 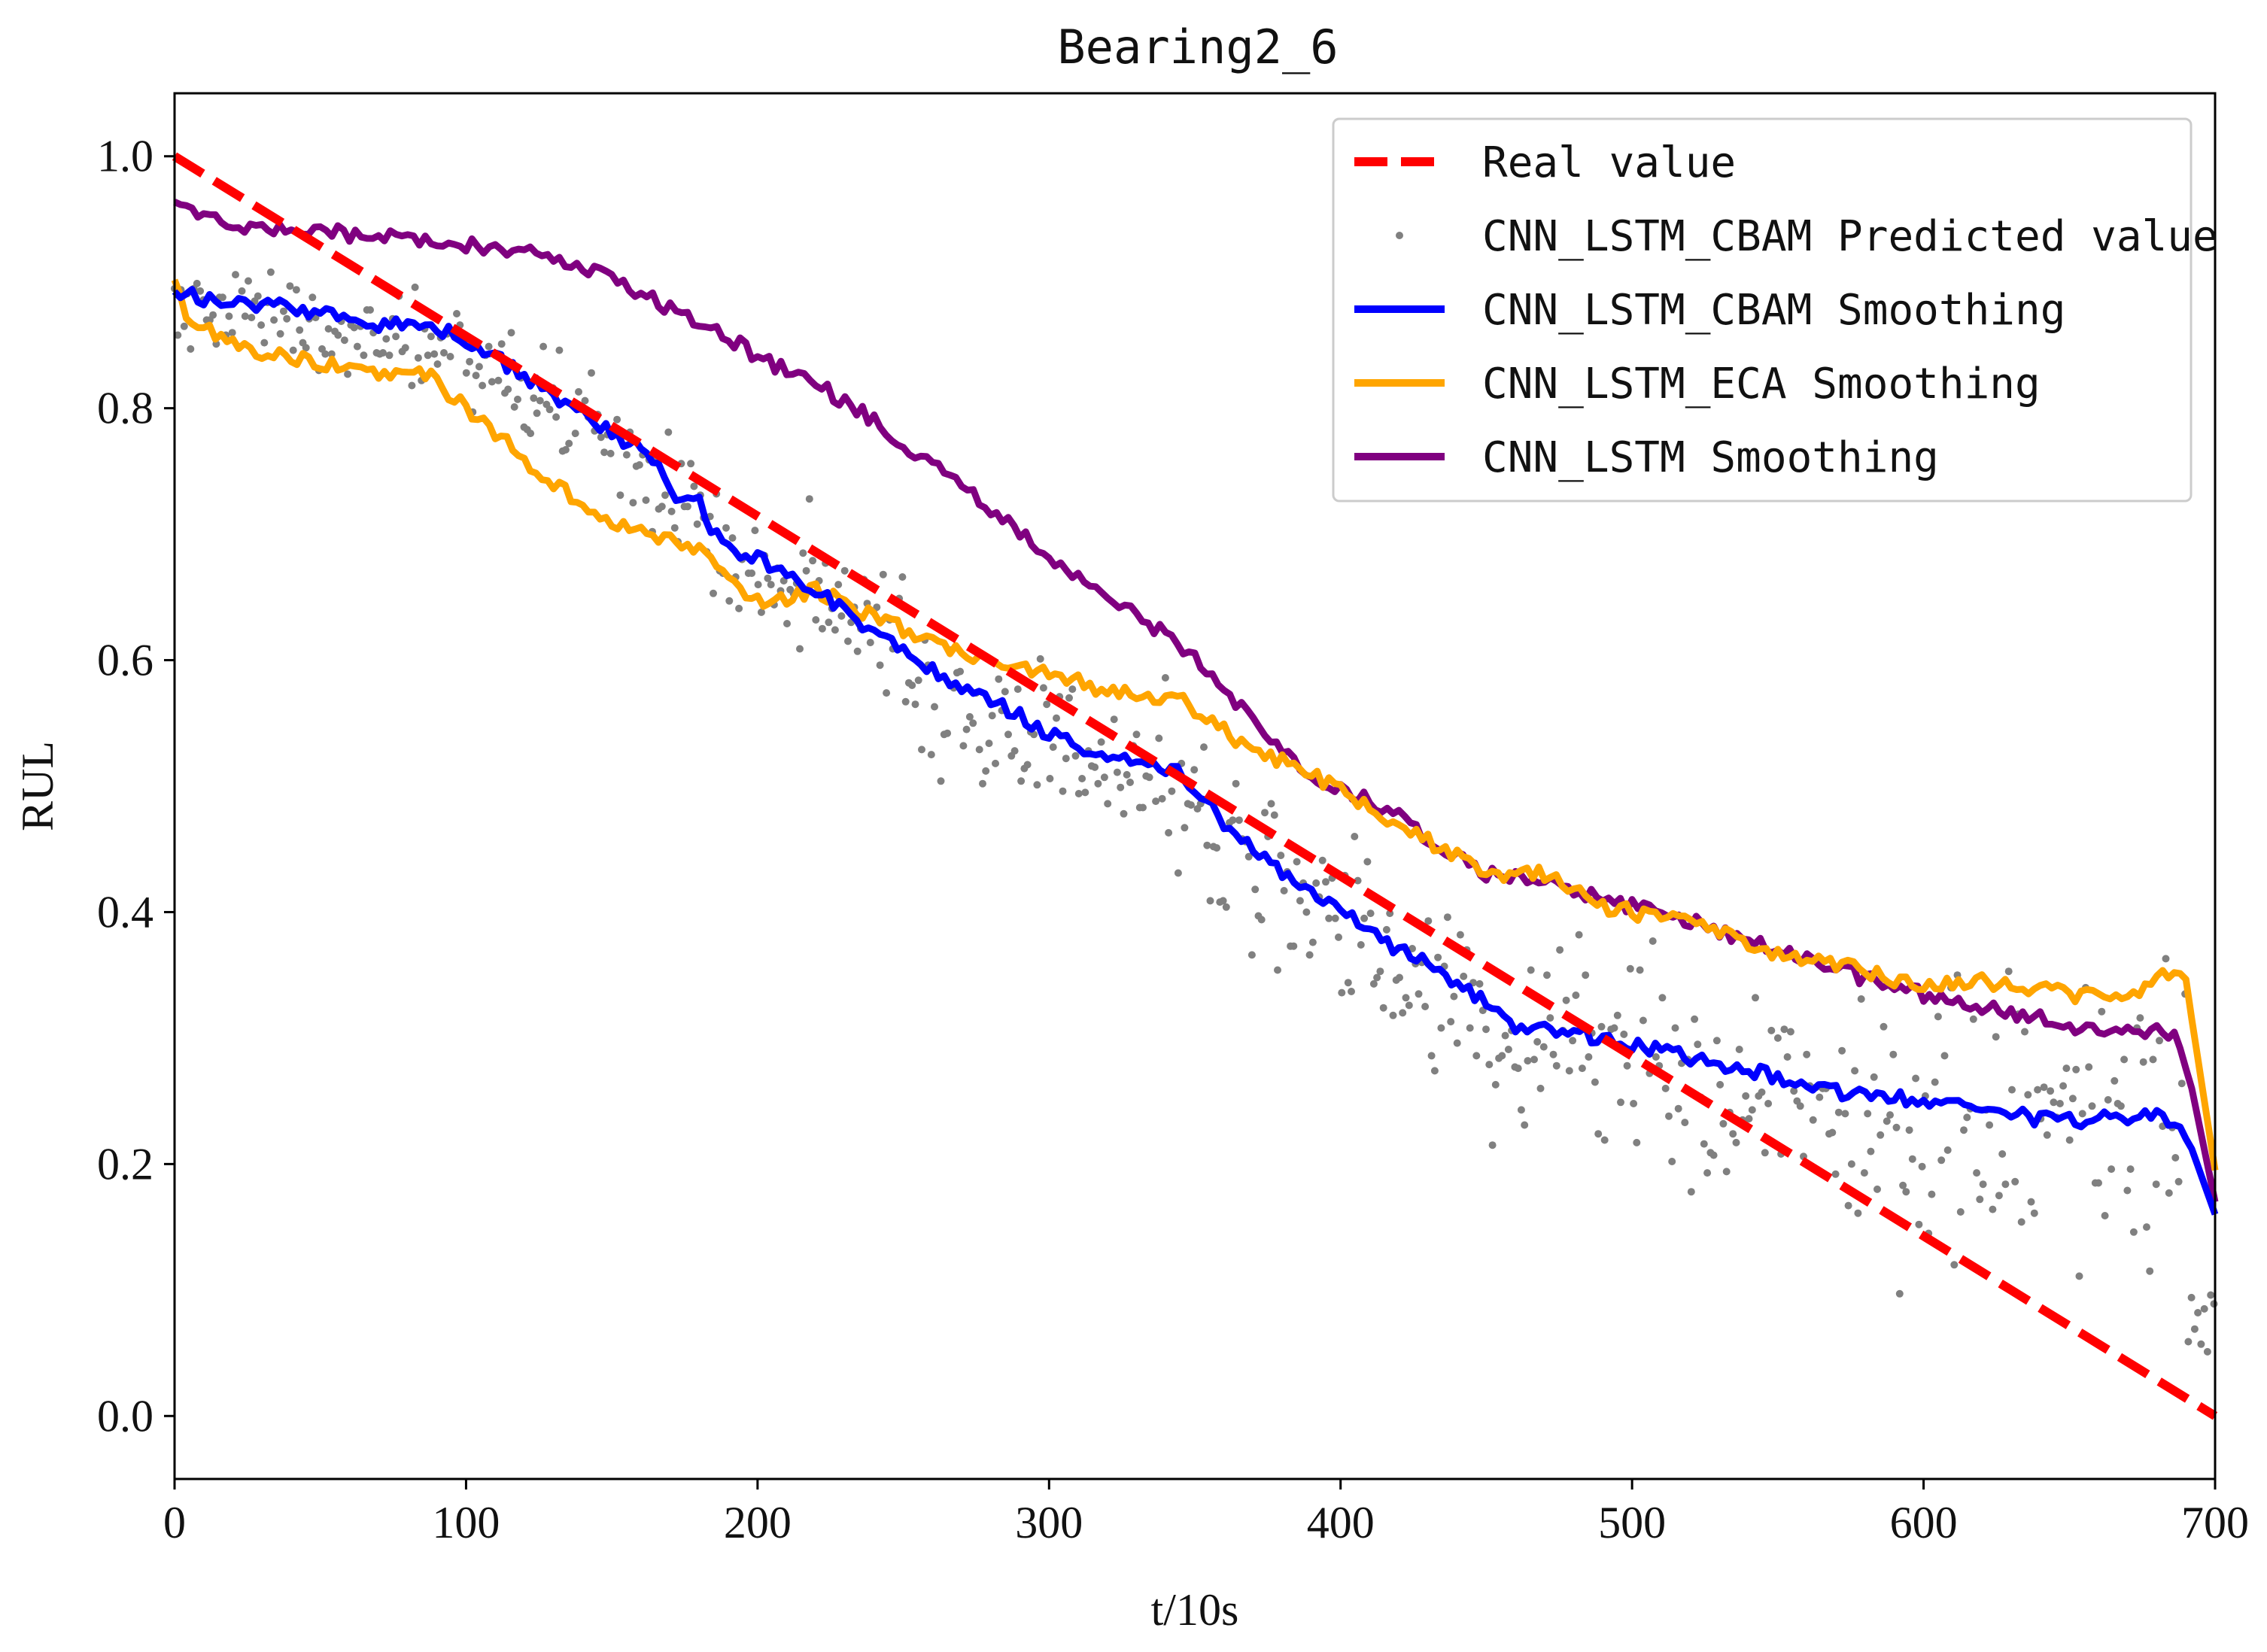 I want to click on x-tick-label: 300, so click(x=1049, y=1523).